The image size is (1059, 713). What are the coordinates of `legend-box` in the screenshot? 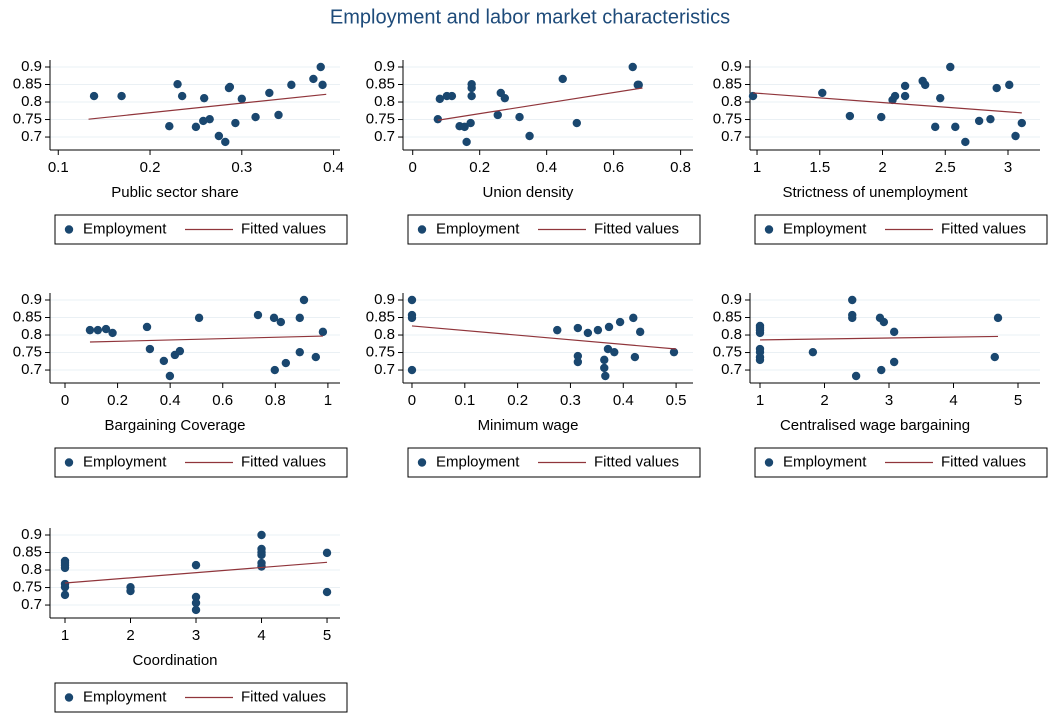 It's located at (201, 462).